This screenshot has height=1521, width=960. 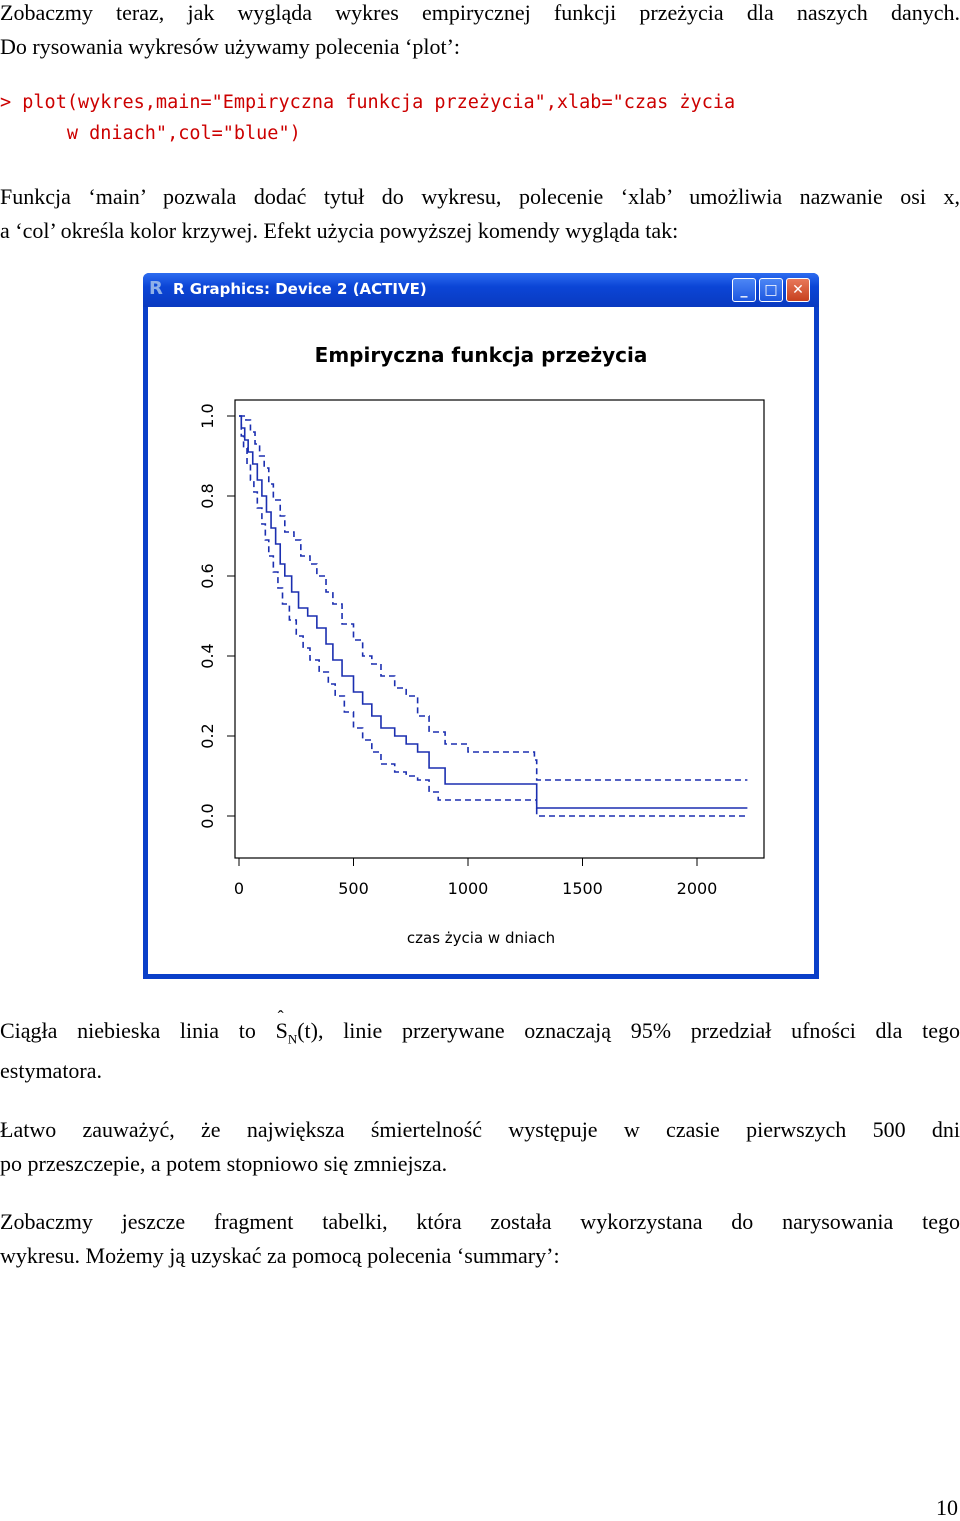 What do you see at coordinates (493, 598) in the screenshot?
I see `series-1-dashed-line` at bounding box center [493, 598].